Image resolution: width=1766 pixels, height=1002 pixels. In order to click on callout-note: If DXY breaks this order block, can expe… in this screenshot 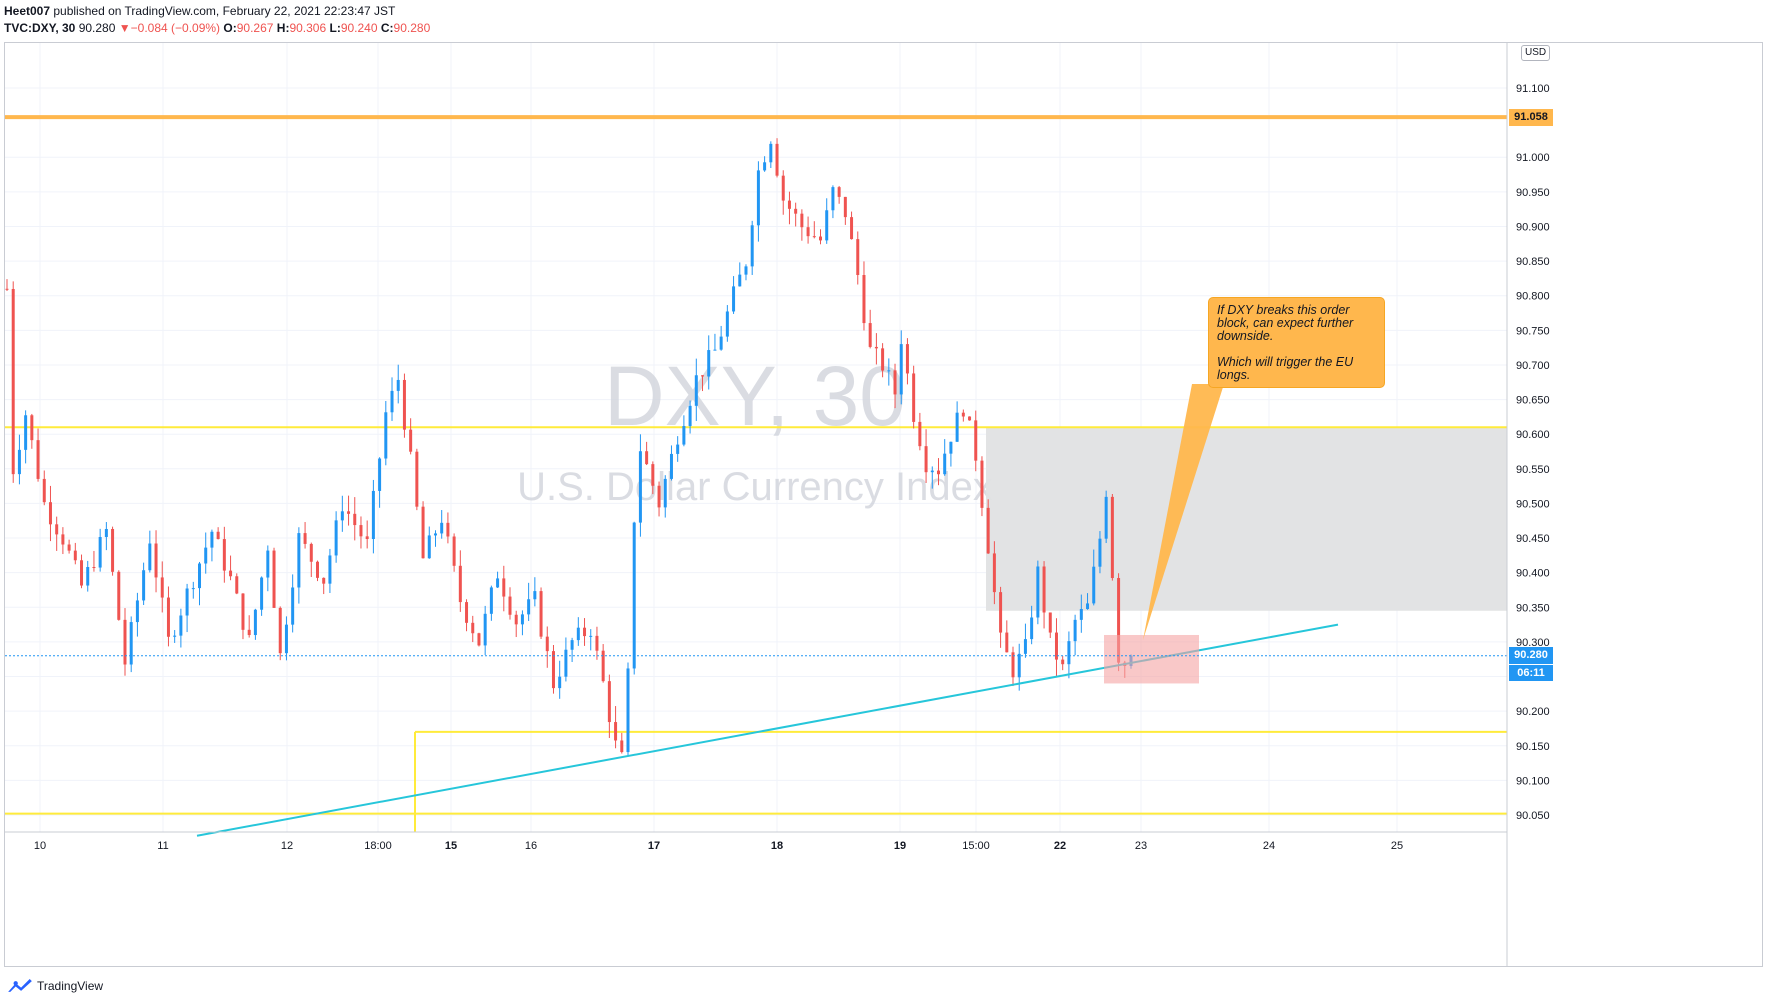, I will do `click(1296, 342)`.